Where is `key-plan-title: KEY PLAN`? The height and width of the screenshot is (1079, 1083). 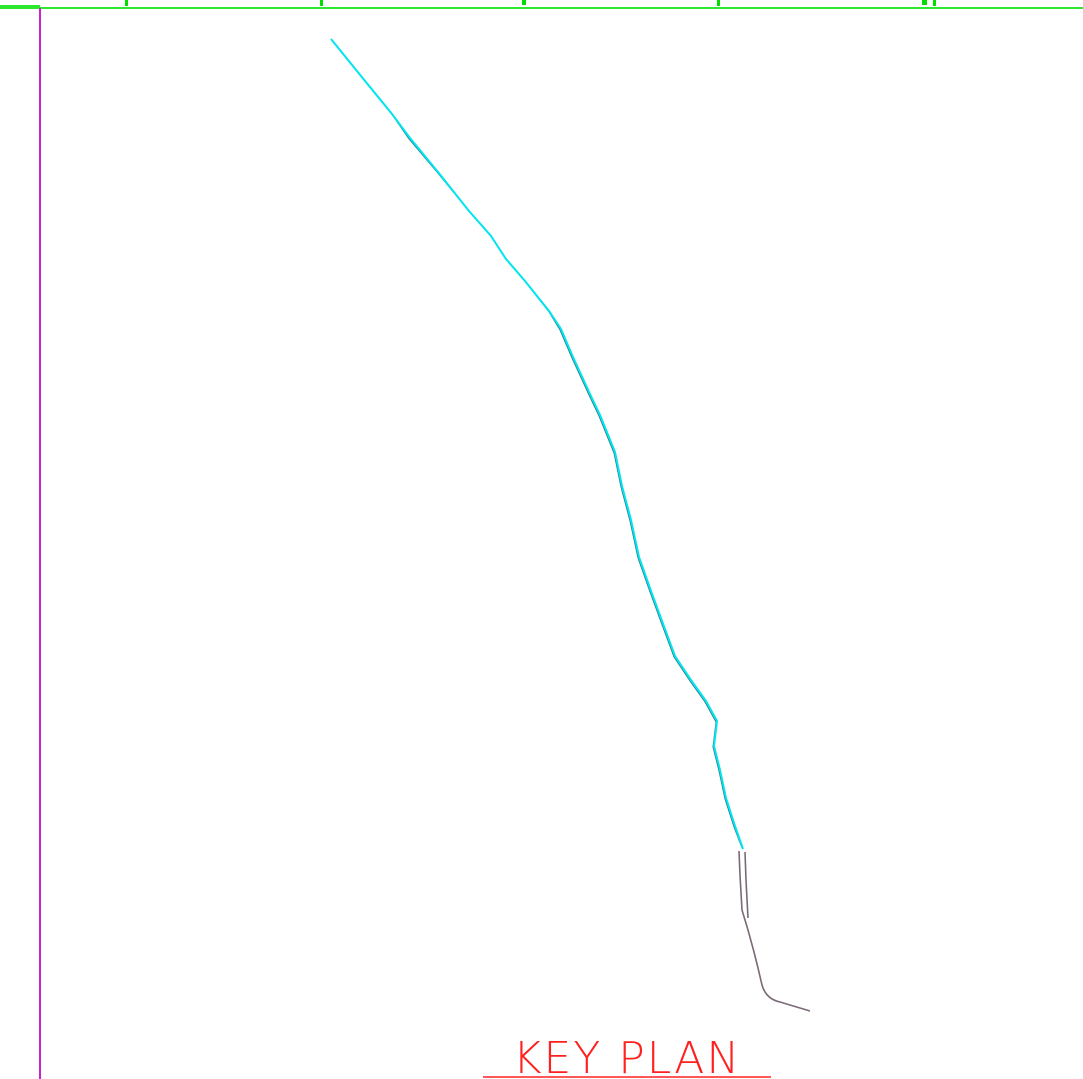
key-plan-title: KEY PLAN is located at coordinates (627, 1056).